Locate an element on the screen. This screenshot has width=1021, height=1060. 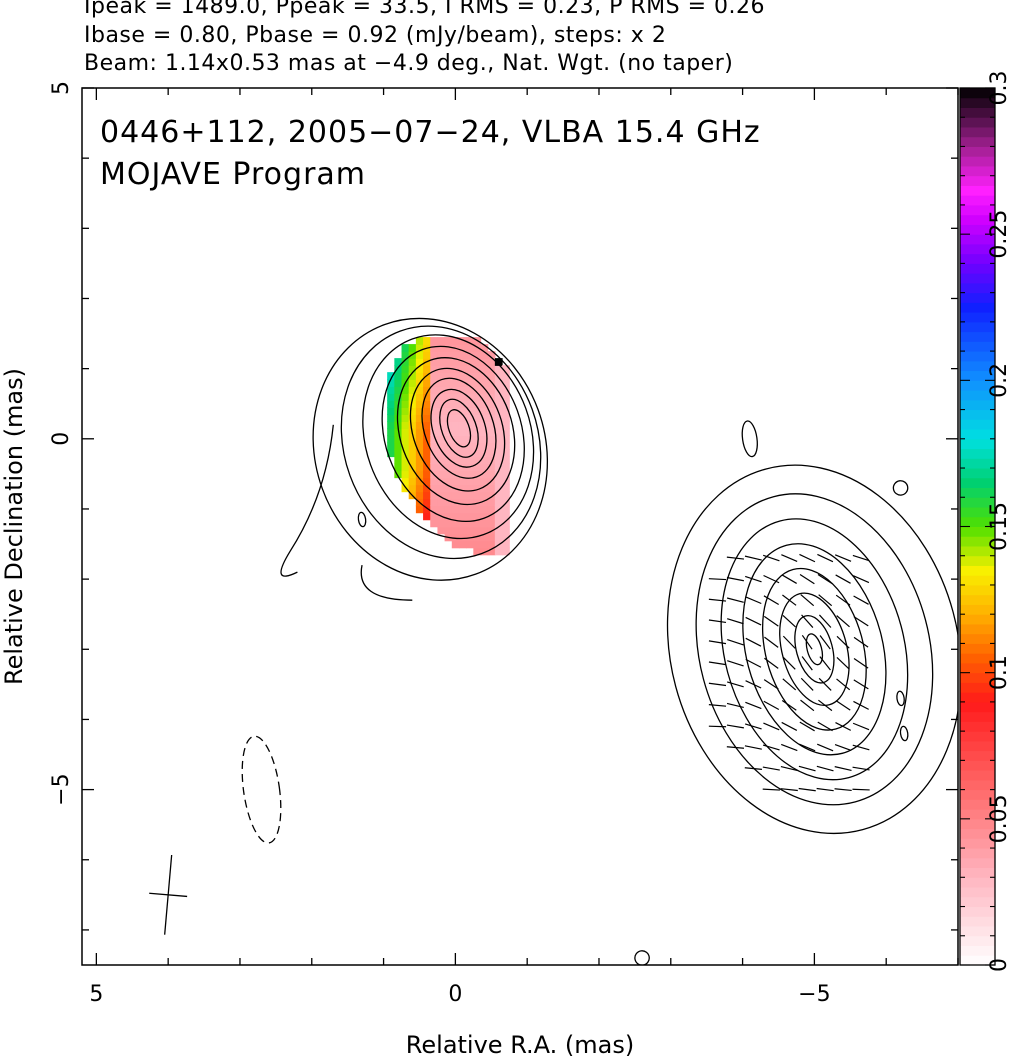
colorbar: 0 0.05 0.1 0.15 0.2 0.25 0.3 is located at coordinates (985, 521).